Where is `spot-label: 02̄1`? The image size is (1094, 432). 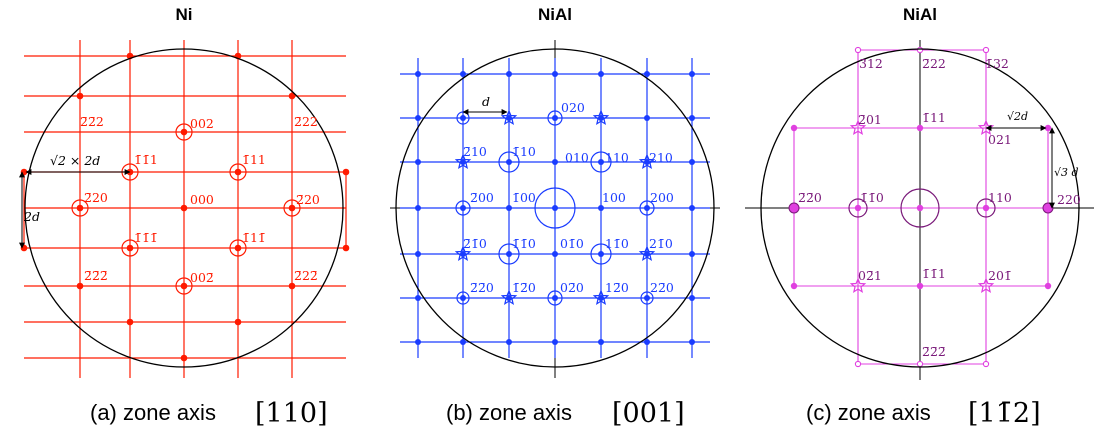
spot-label: 02̄1 is located at coordinates (870, 275).